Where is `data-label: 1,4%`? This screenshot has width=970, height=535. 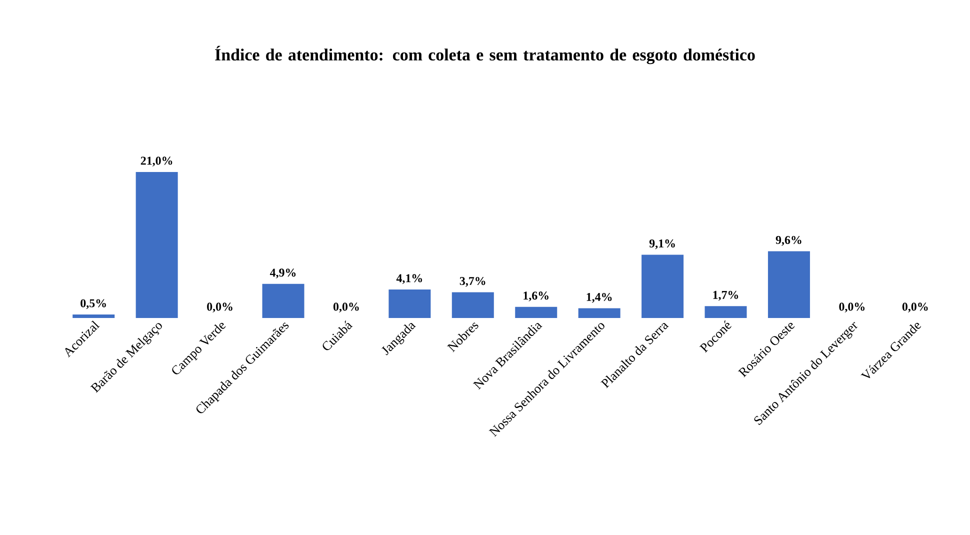
data-label: 1,4% is located at coordinates (599, 297).